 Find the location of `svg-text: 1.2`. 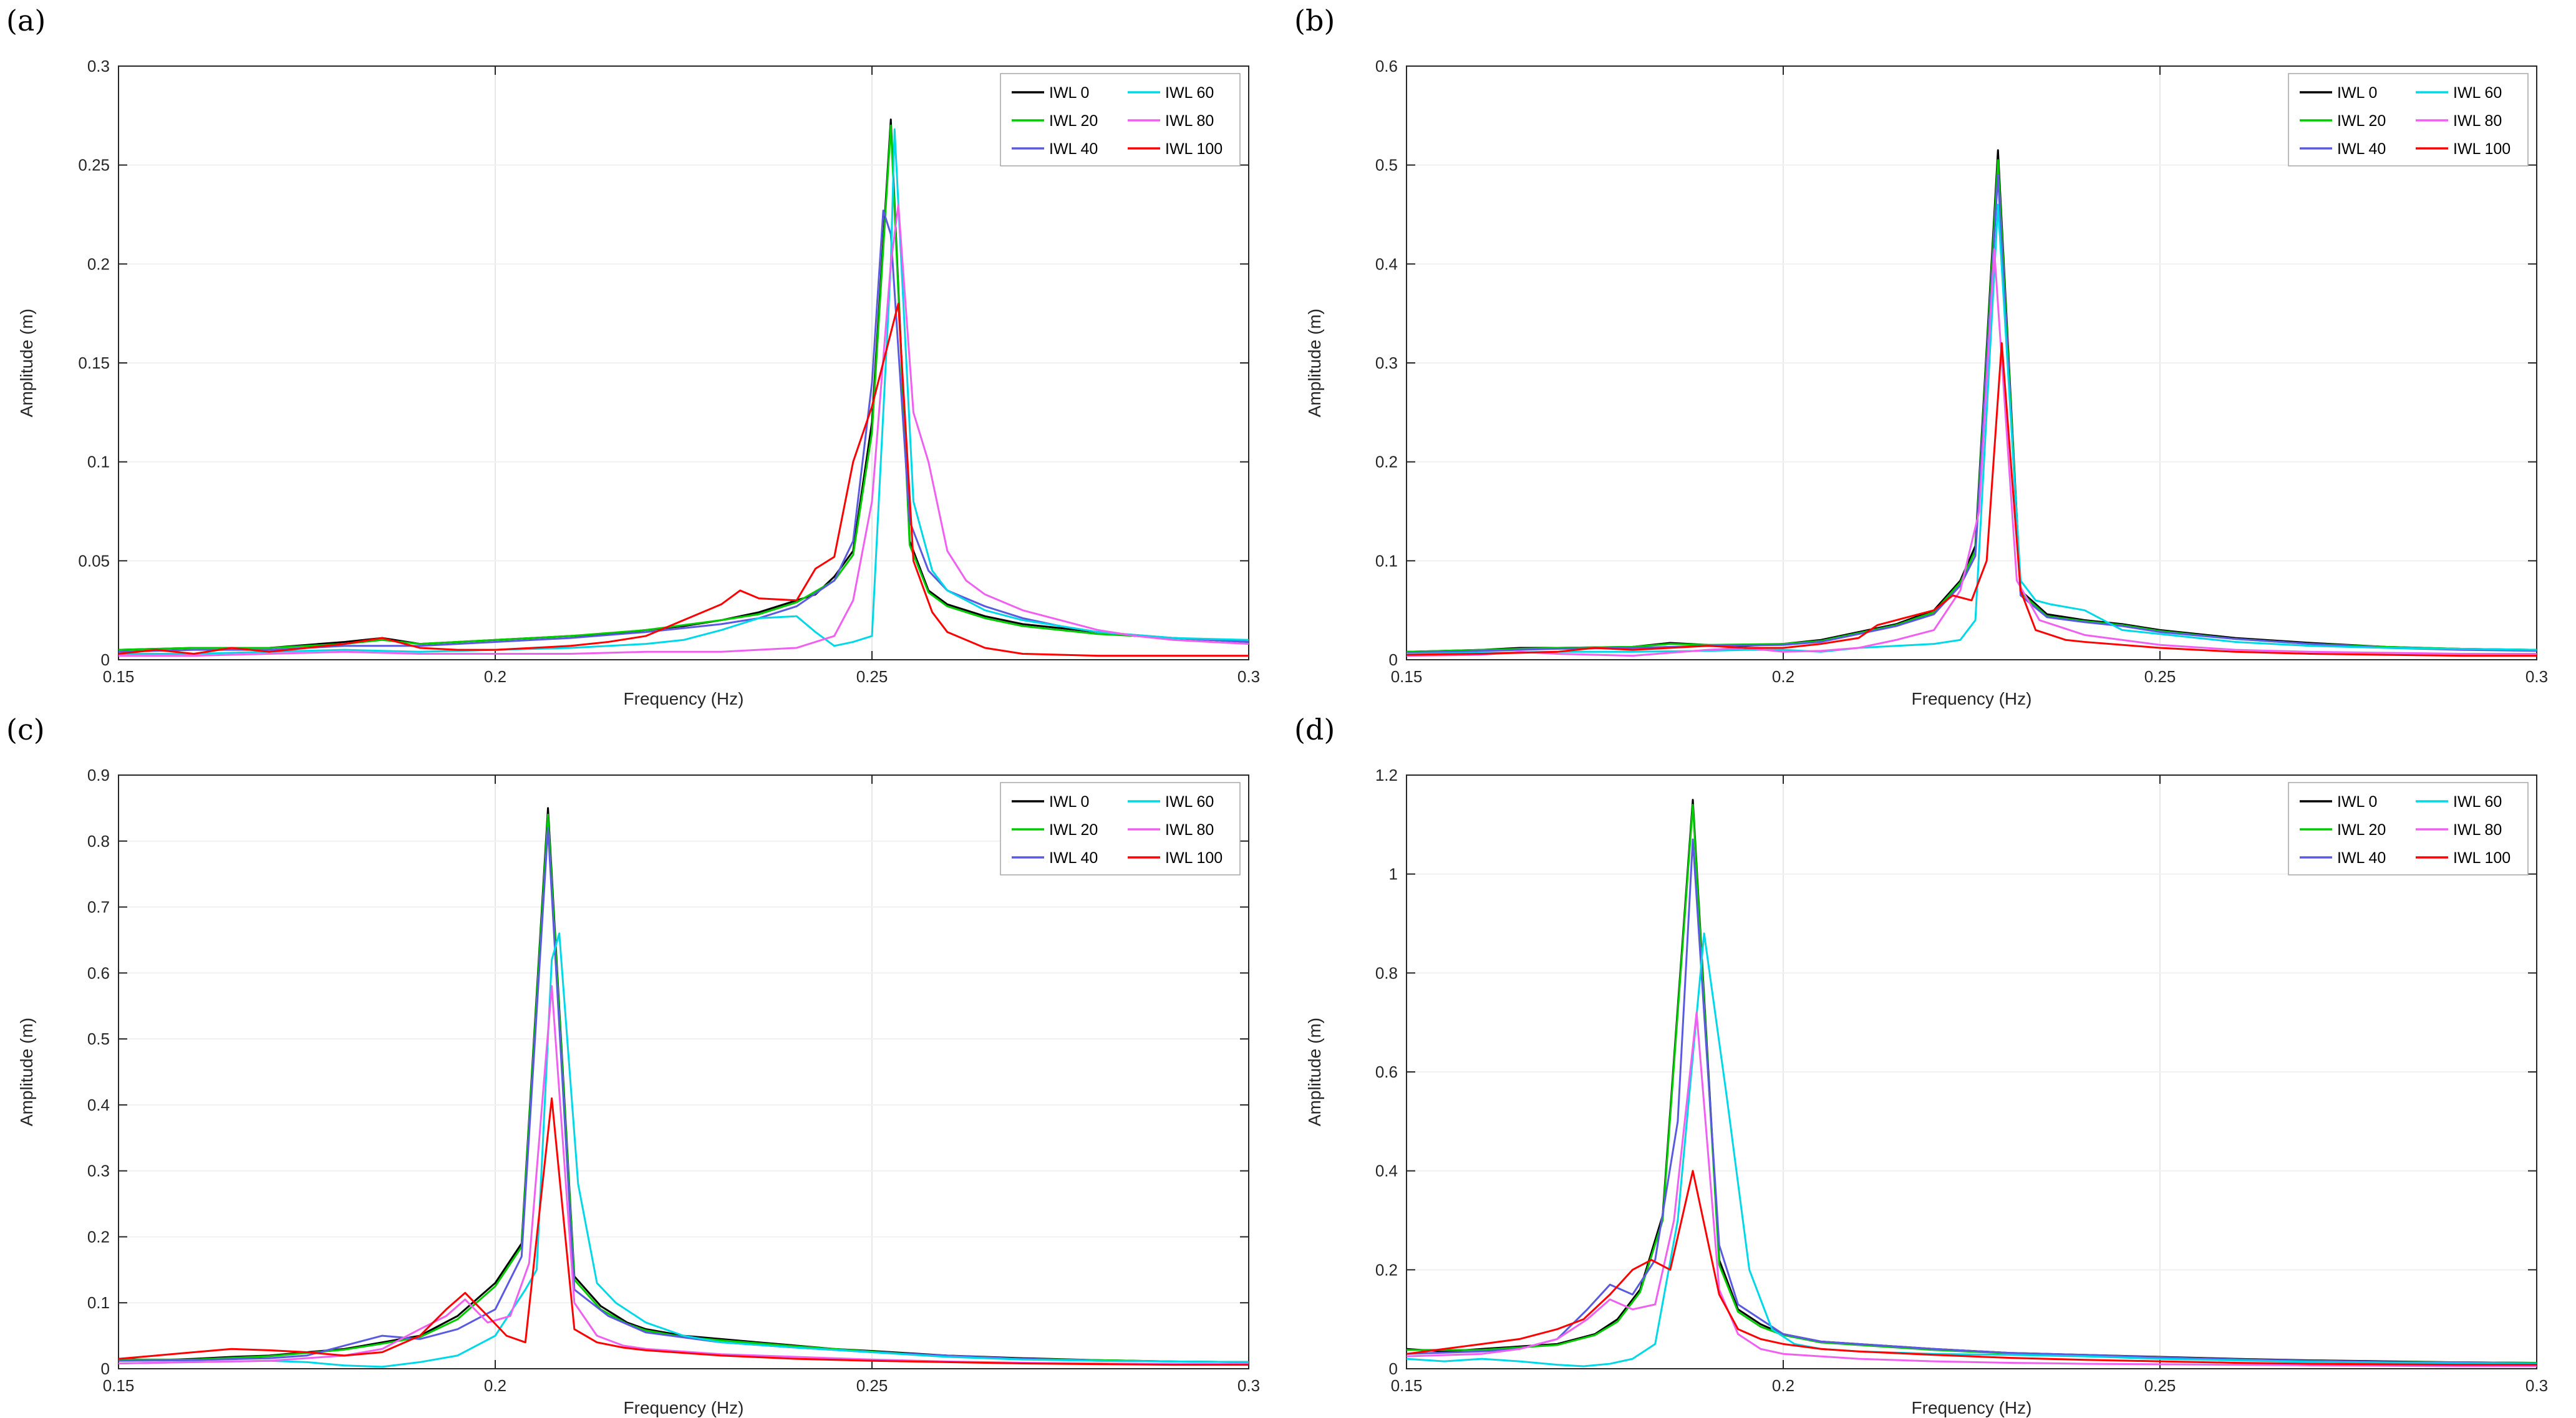

svg-text: 1.2 is located at coordinates (1387, 775).